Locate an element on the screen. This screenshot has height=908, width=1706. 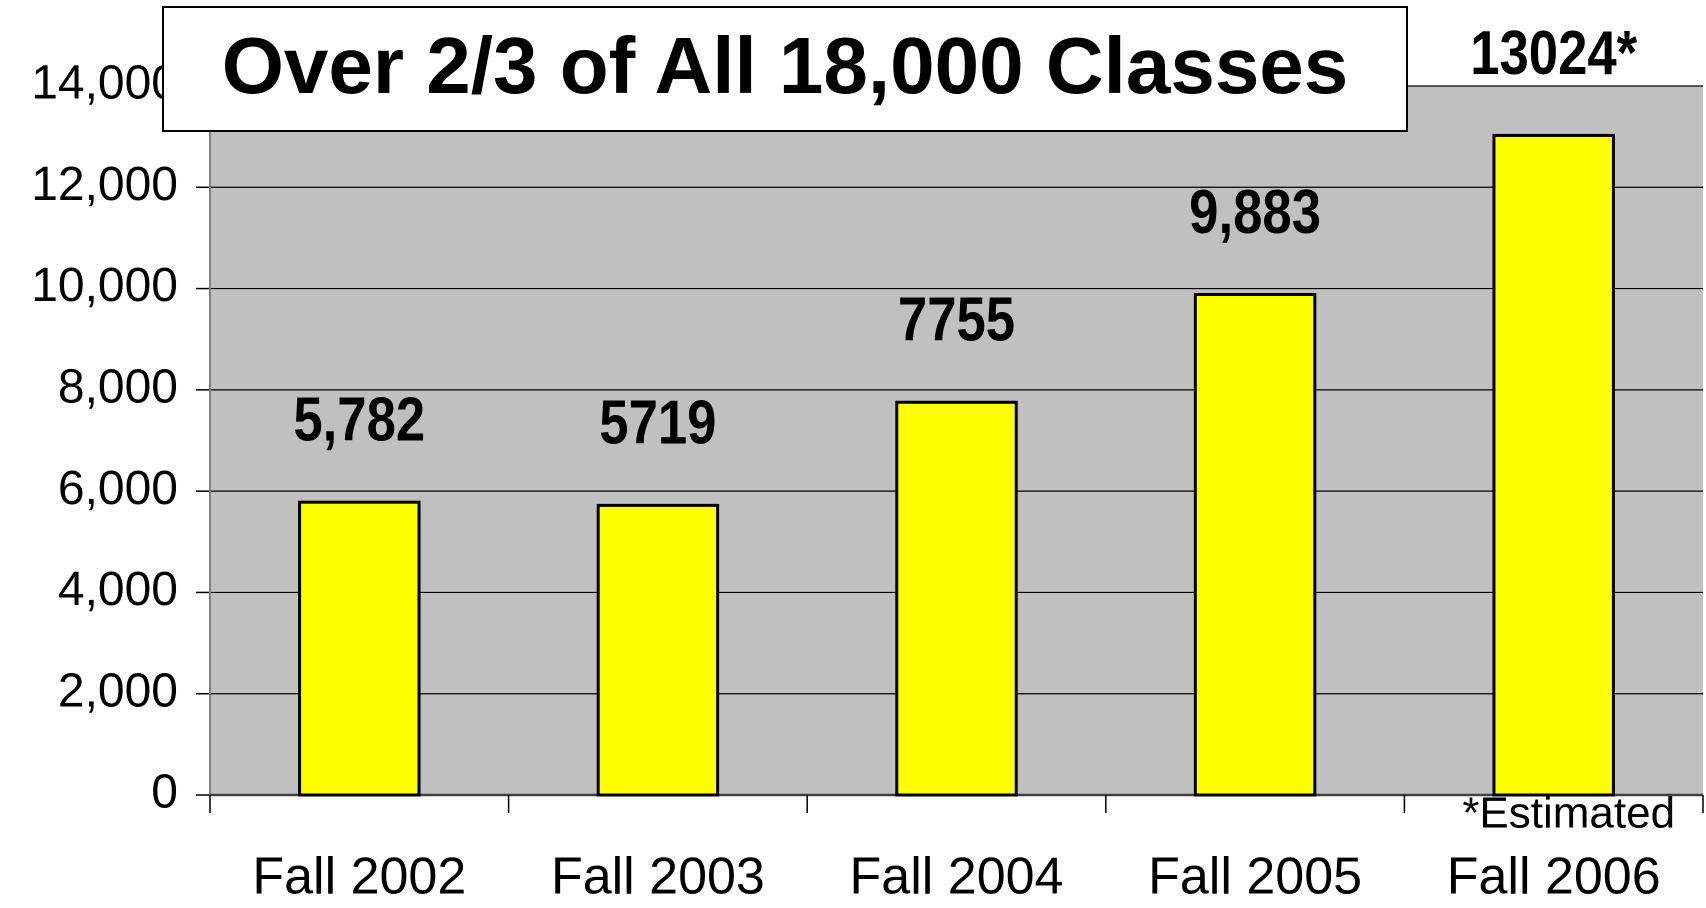
y-tick-label: 4,000 is located at coordinates (118, 589).